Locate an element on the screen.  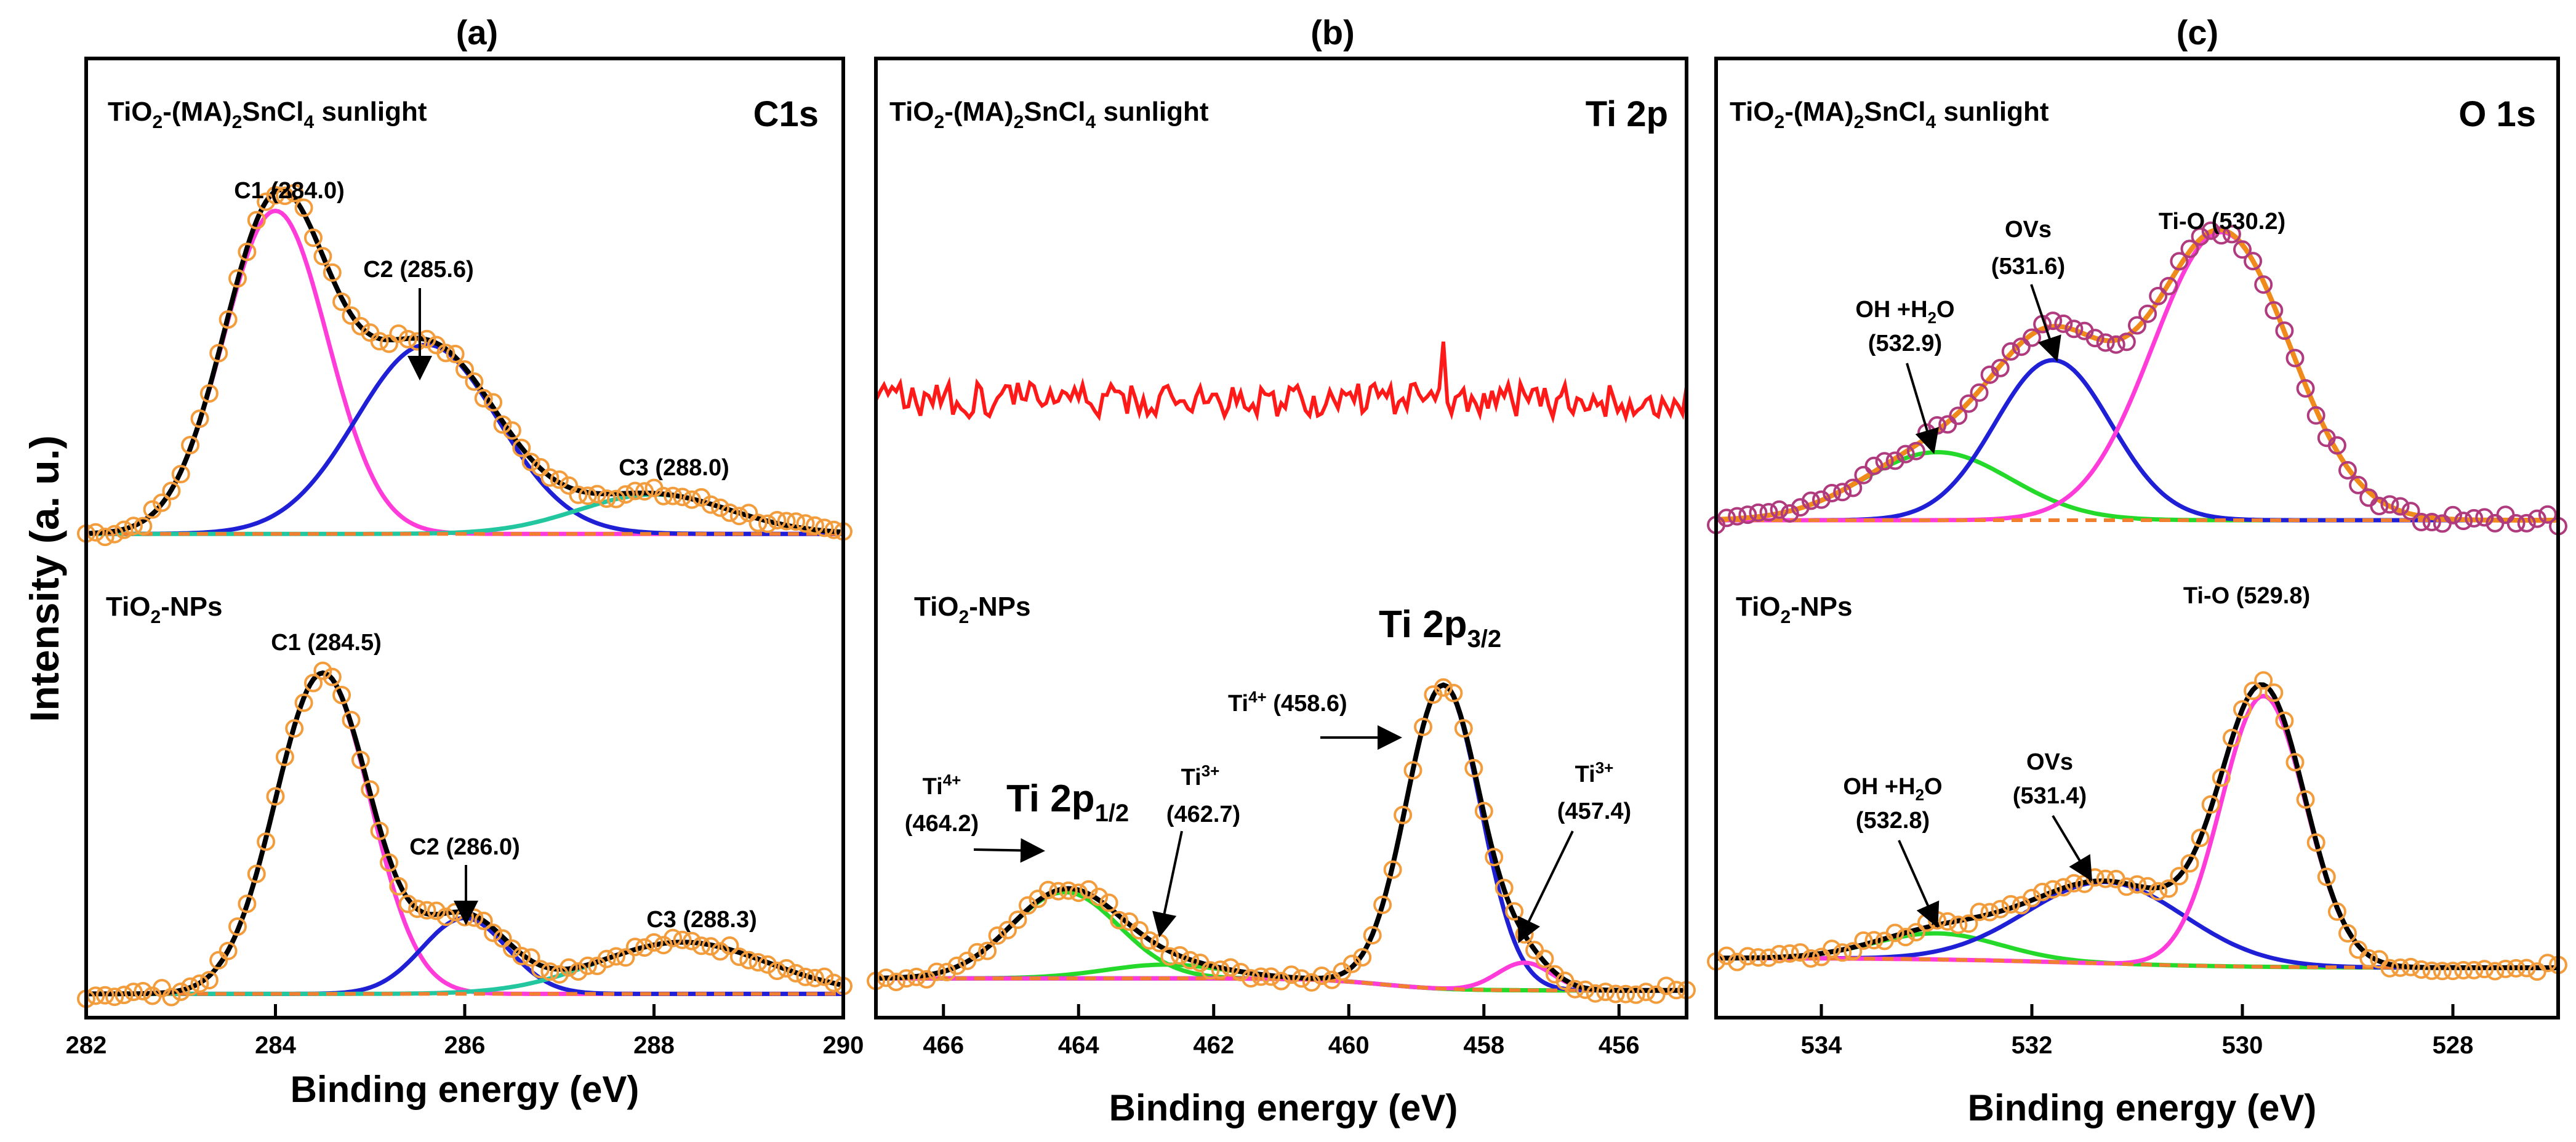
panel-a-ticks: 282 284 286 288 290 is located at coordinates (465, 1031).